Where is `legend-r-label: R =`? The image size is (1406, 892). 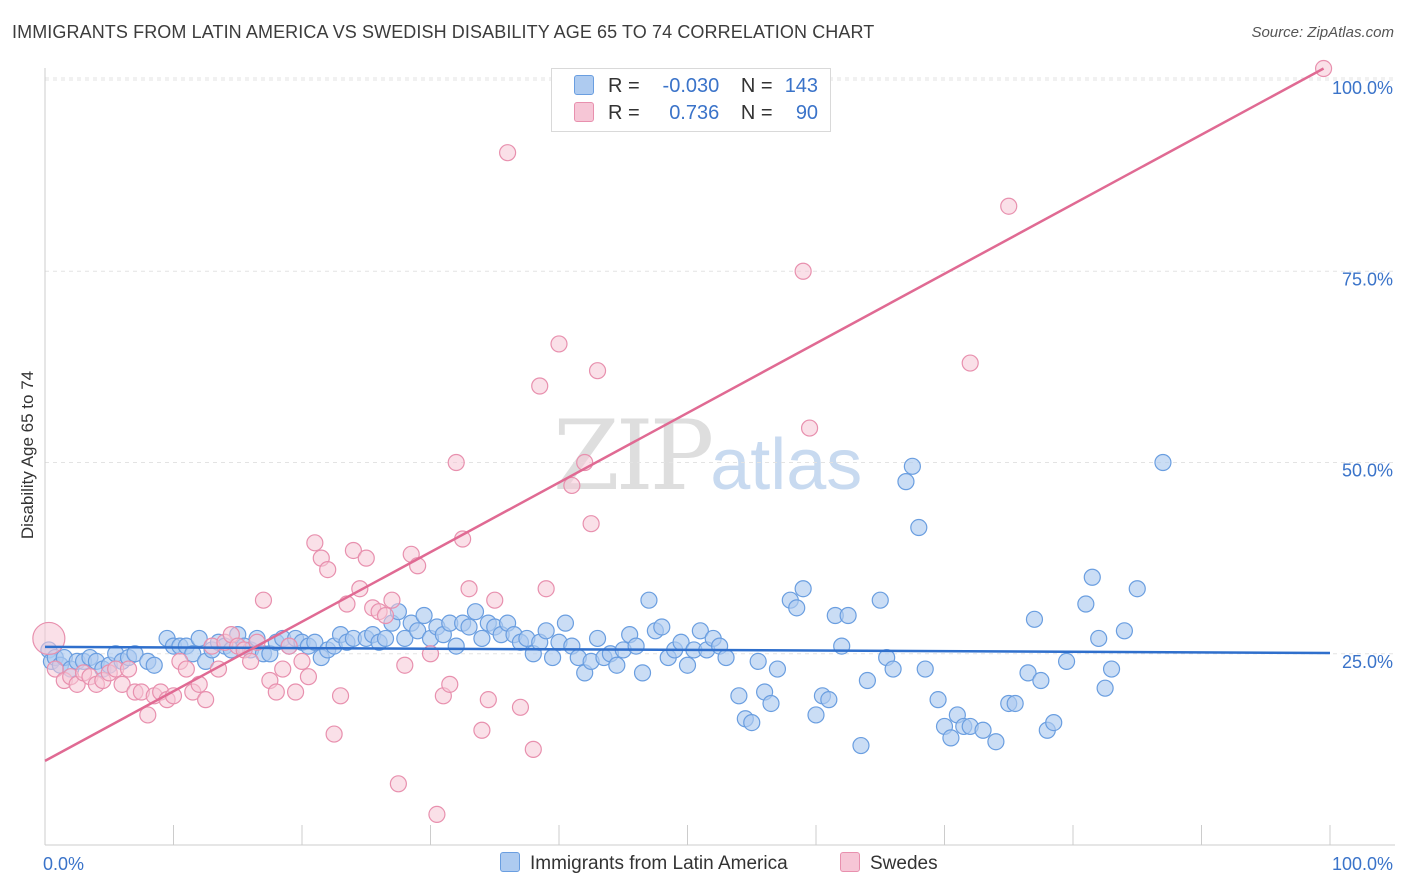
legend-r-label: R = is located at coordinates (624, 113).